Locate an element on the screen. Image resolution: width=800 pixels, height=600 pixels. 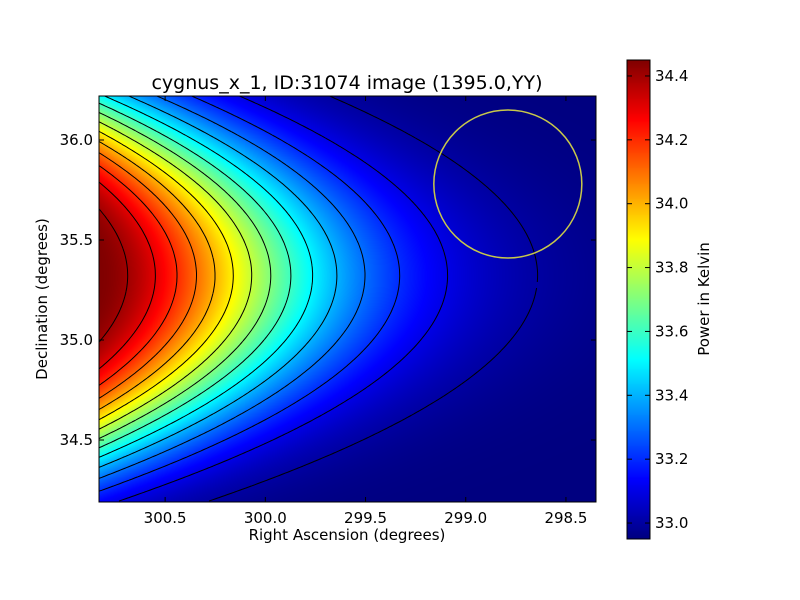
colorbar-tick-label: 33.6 is located at coordinates (671, 331).